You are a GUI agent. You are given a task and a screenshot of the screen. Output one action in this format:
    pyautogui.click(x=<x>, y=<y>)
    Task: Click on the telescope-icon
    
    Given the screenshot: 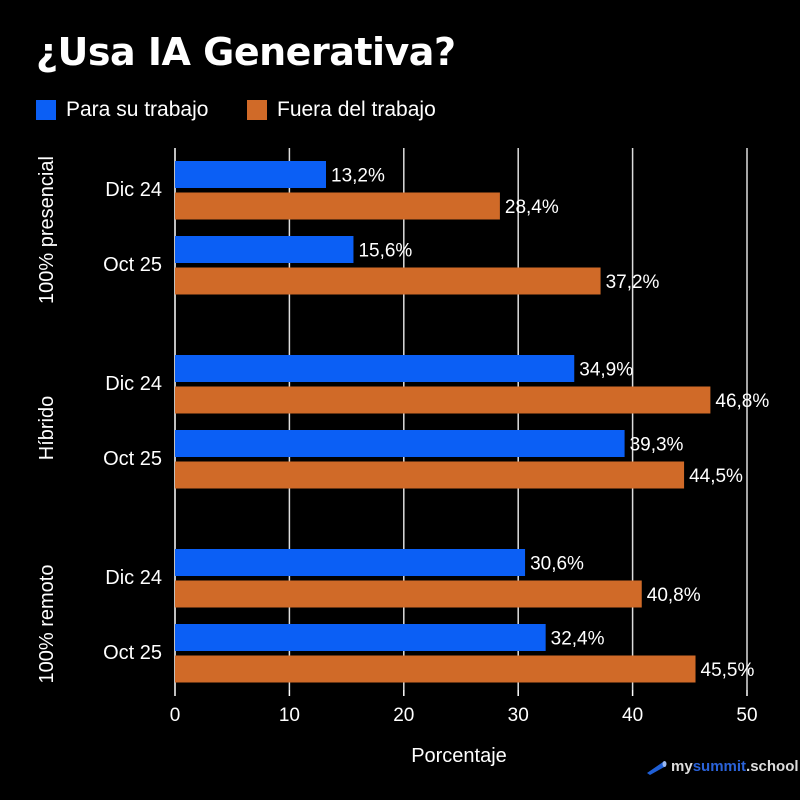 What is the action you would take?
    pyautogui.click(x=657, y=767)
    